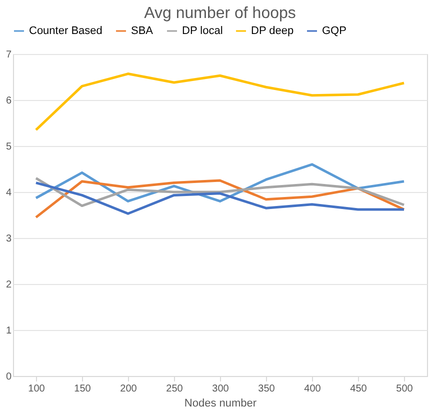 Image resolution: width=432 pixels, height=413 pixels. What do you see at coordinates (9, 285) in the screenshot?
I see `y-tick-label: 2` at bounding box center [9, 285].